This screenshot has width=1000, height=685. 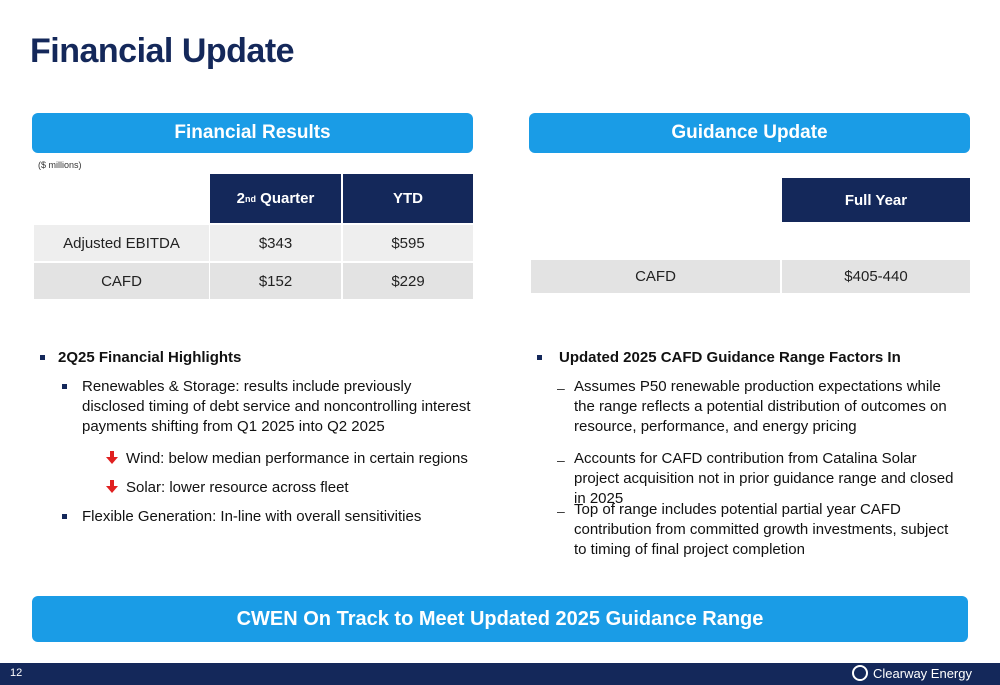 What do you see at coordinates (60, 165) in the screenshot?
I see `units-label: ($ millions)` at bounding box center [60, 165].